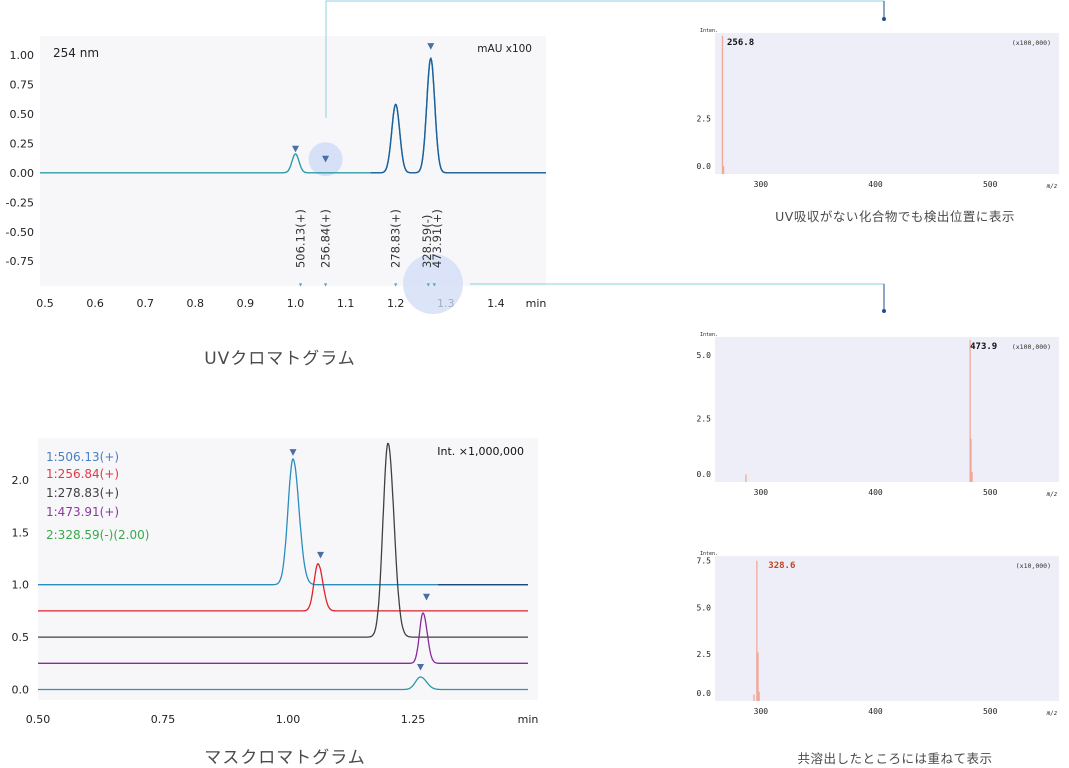 The width and height of the screenshot is (1069, 768). What do you see at coordinates (895, 758) in the screenshot?
I see `ms-bottom-caption: 共溶出したところには重ねて表示` at bounding box center [895, 758].